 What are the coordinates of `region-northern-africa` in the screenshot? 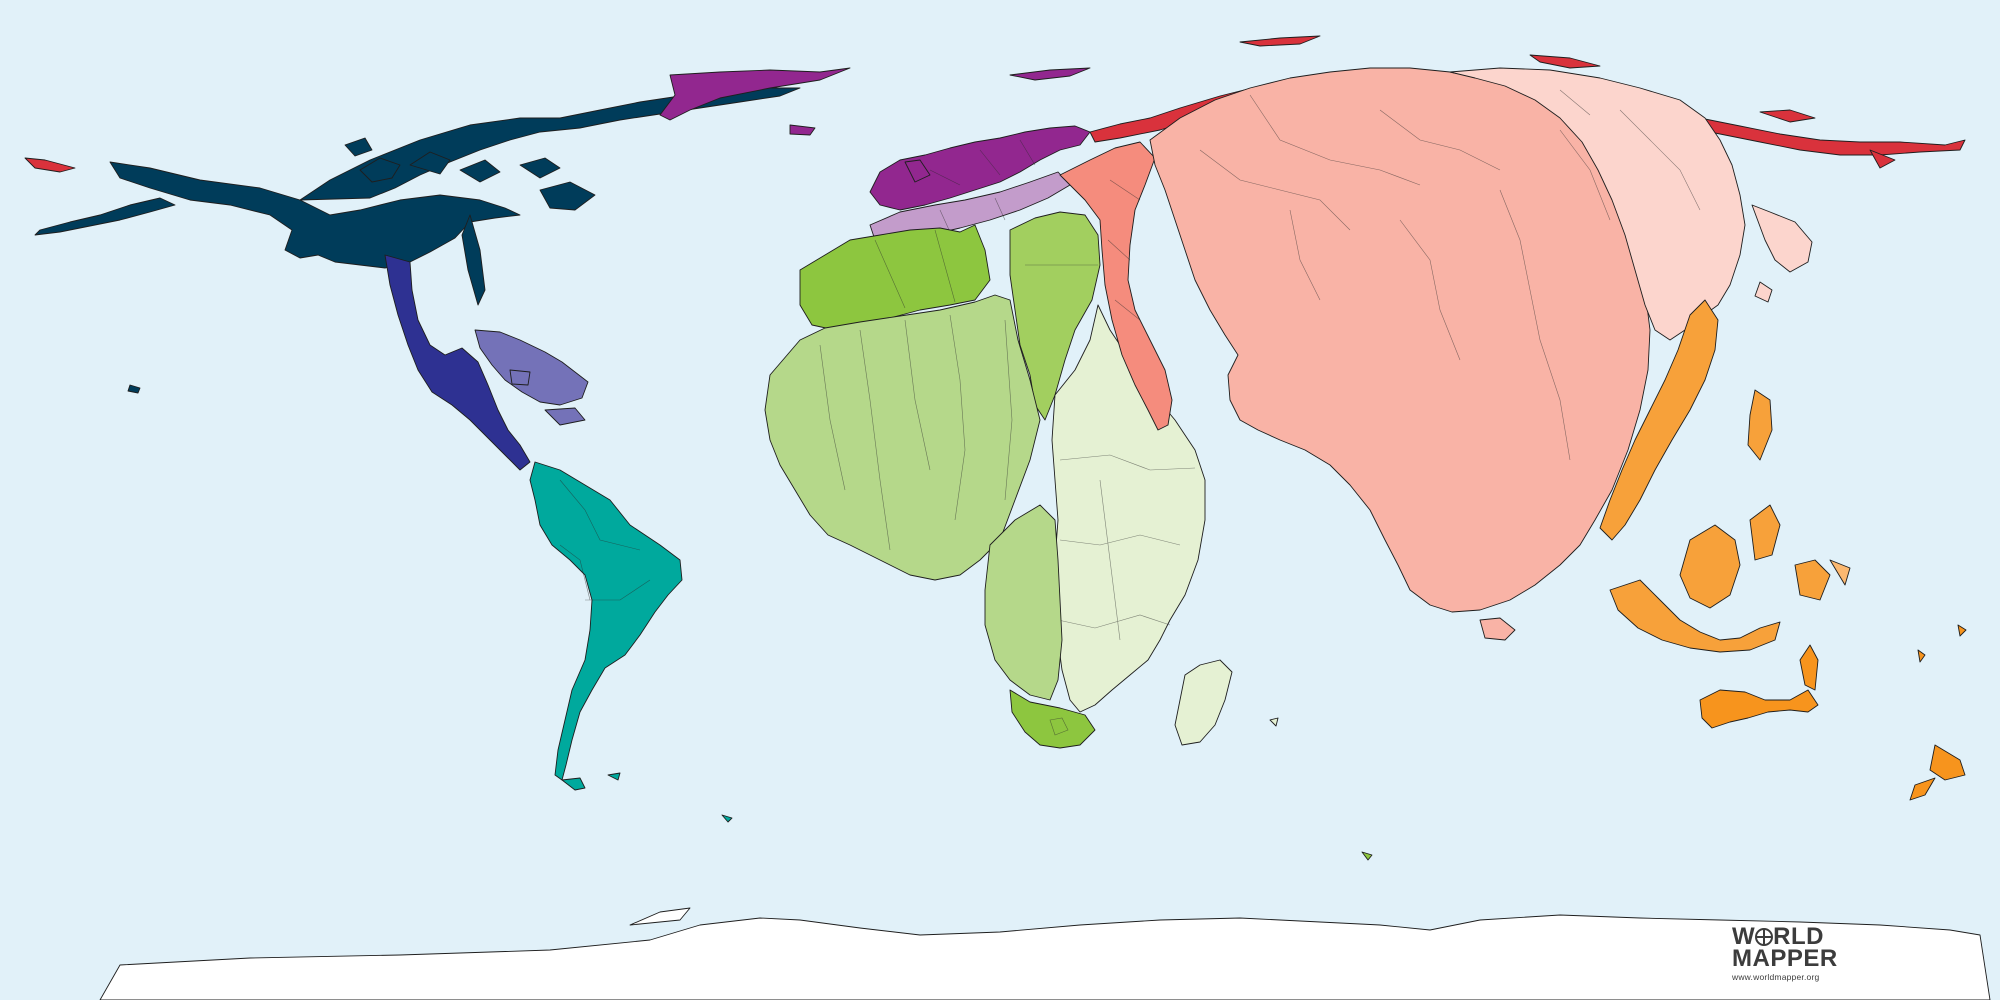 It's located at (950, 316).